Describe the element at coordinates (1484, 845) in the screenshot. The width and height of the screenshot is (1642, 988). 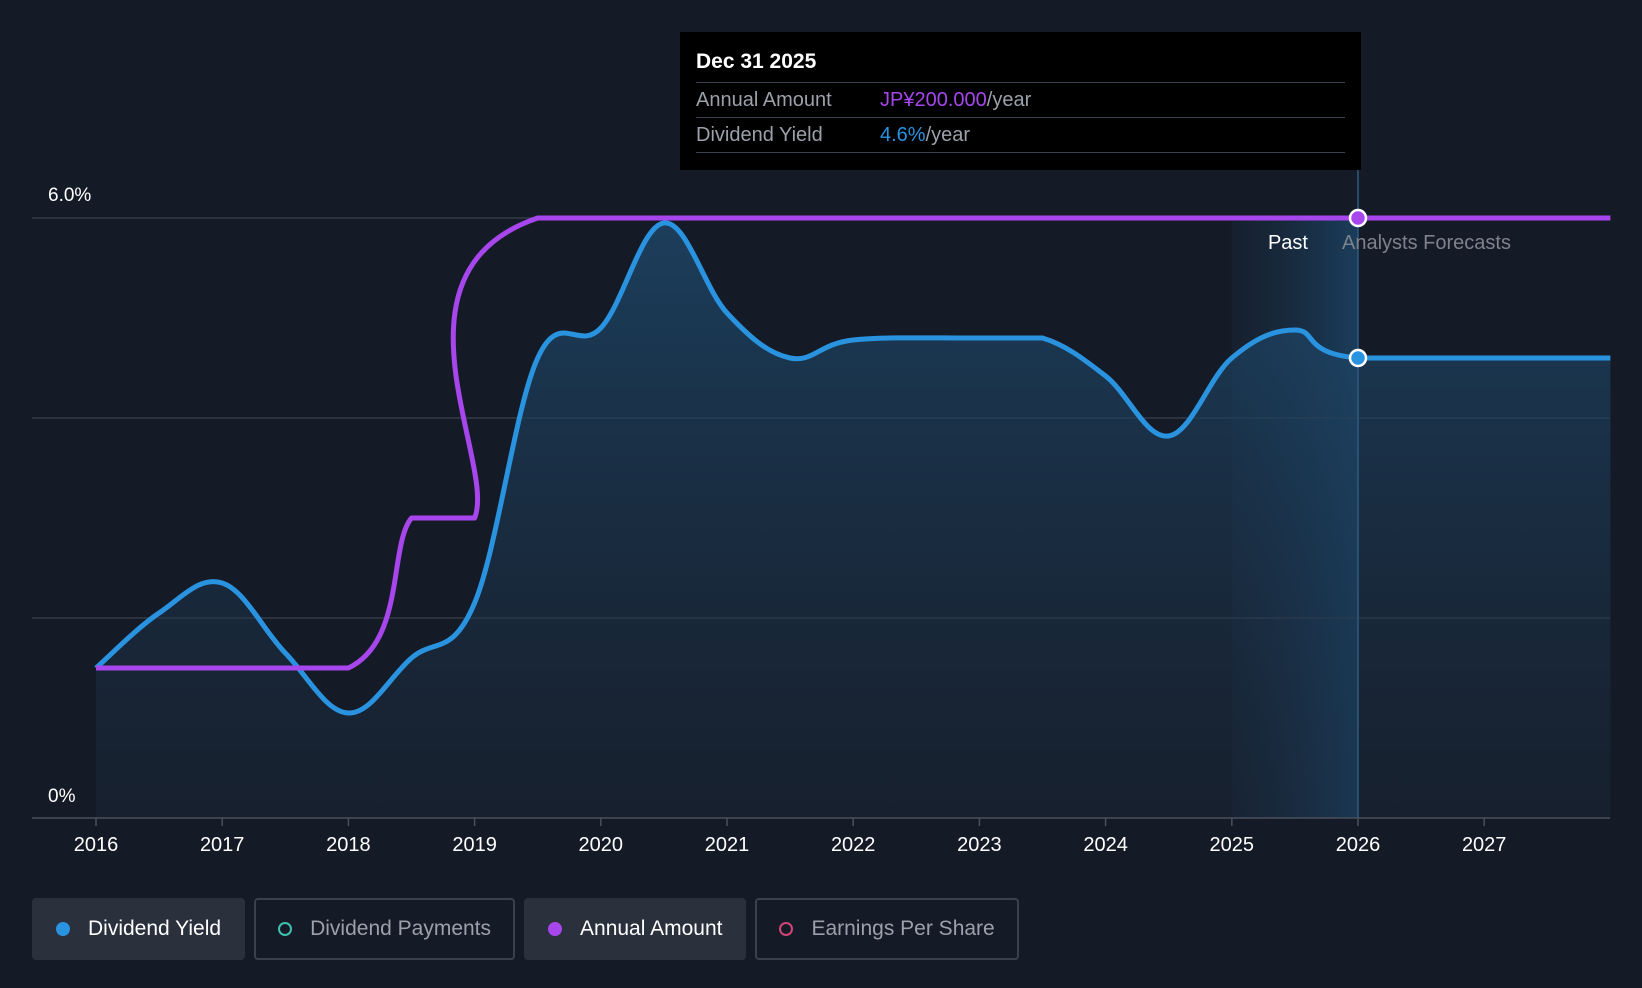
I see `x-tick-label: 2027` at that location.